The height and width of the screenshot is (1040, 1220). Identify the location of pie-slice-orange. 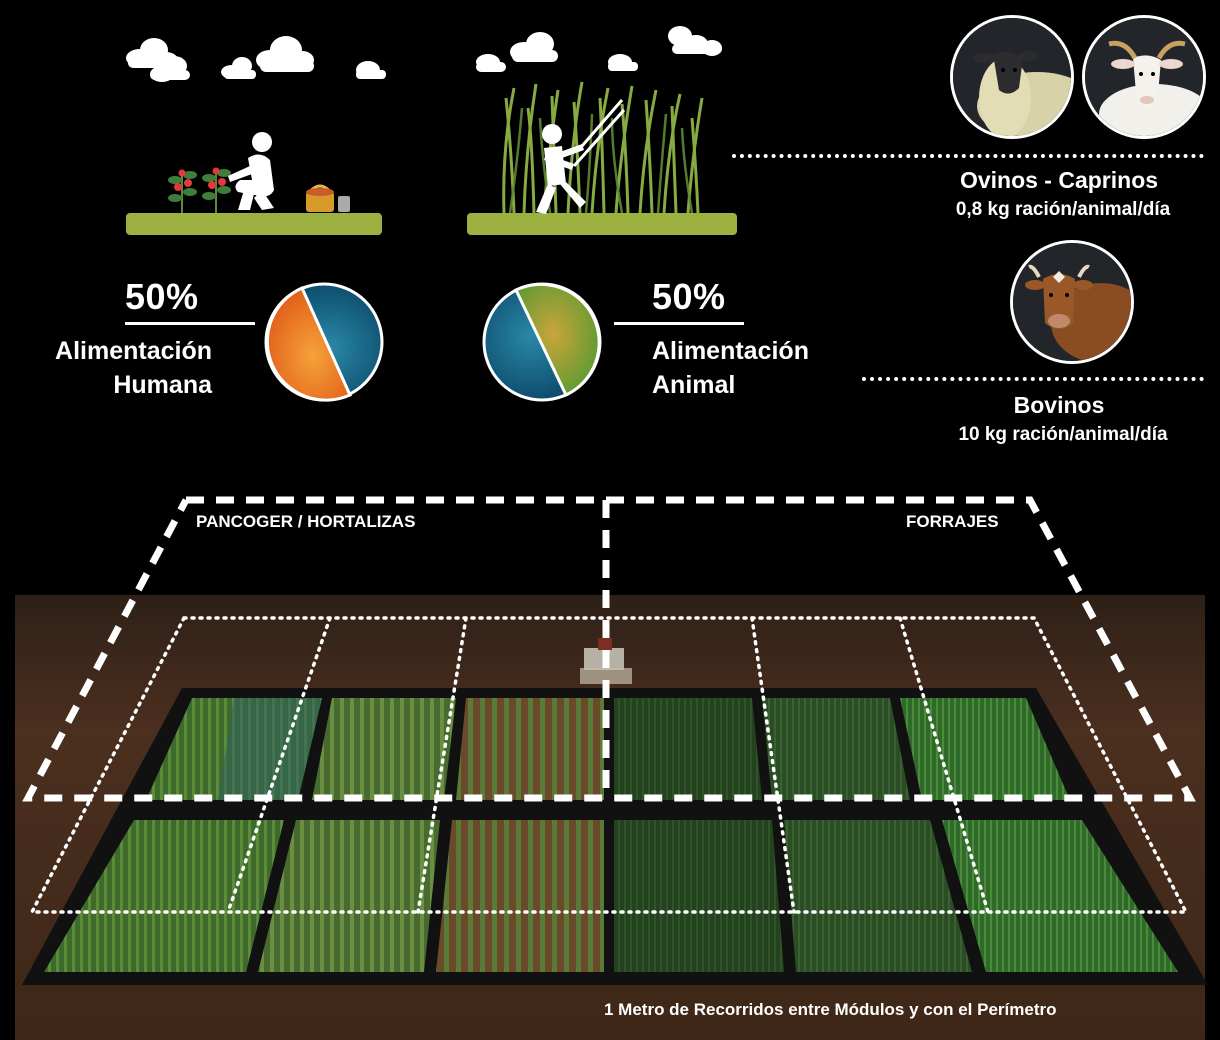
(308, 344).